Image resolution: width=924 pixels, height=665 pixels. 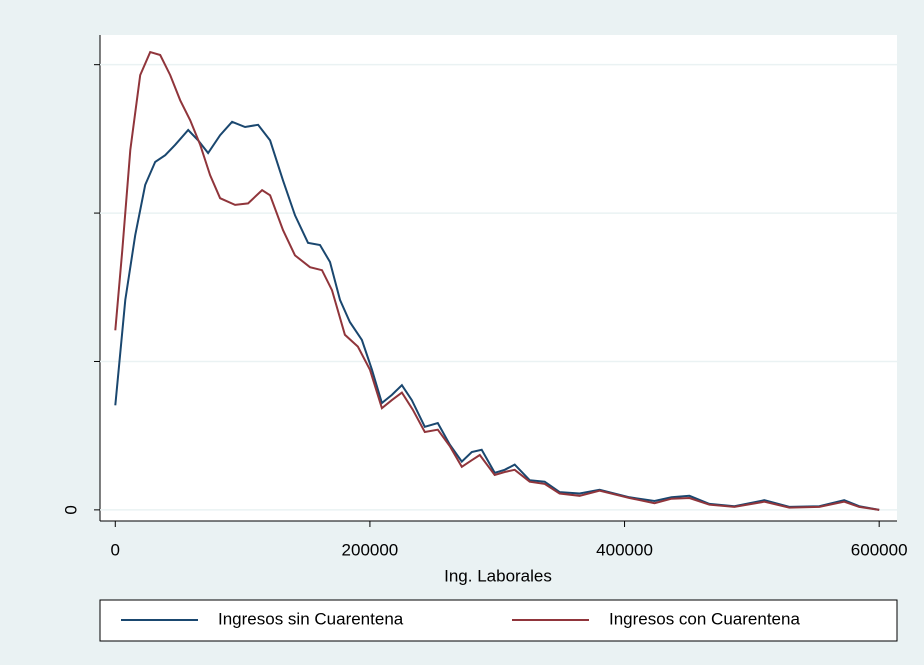 What do you see at coordinates (70, 509) in the screenshot?
I see `y-tick-label: 0` at bounding box center [70, 509].